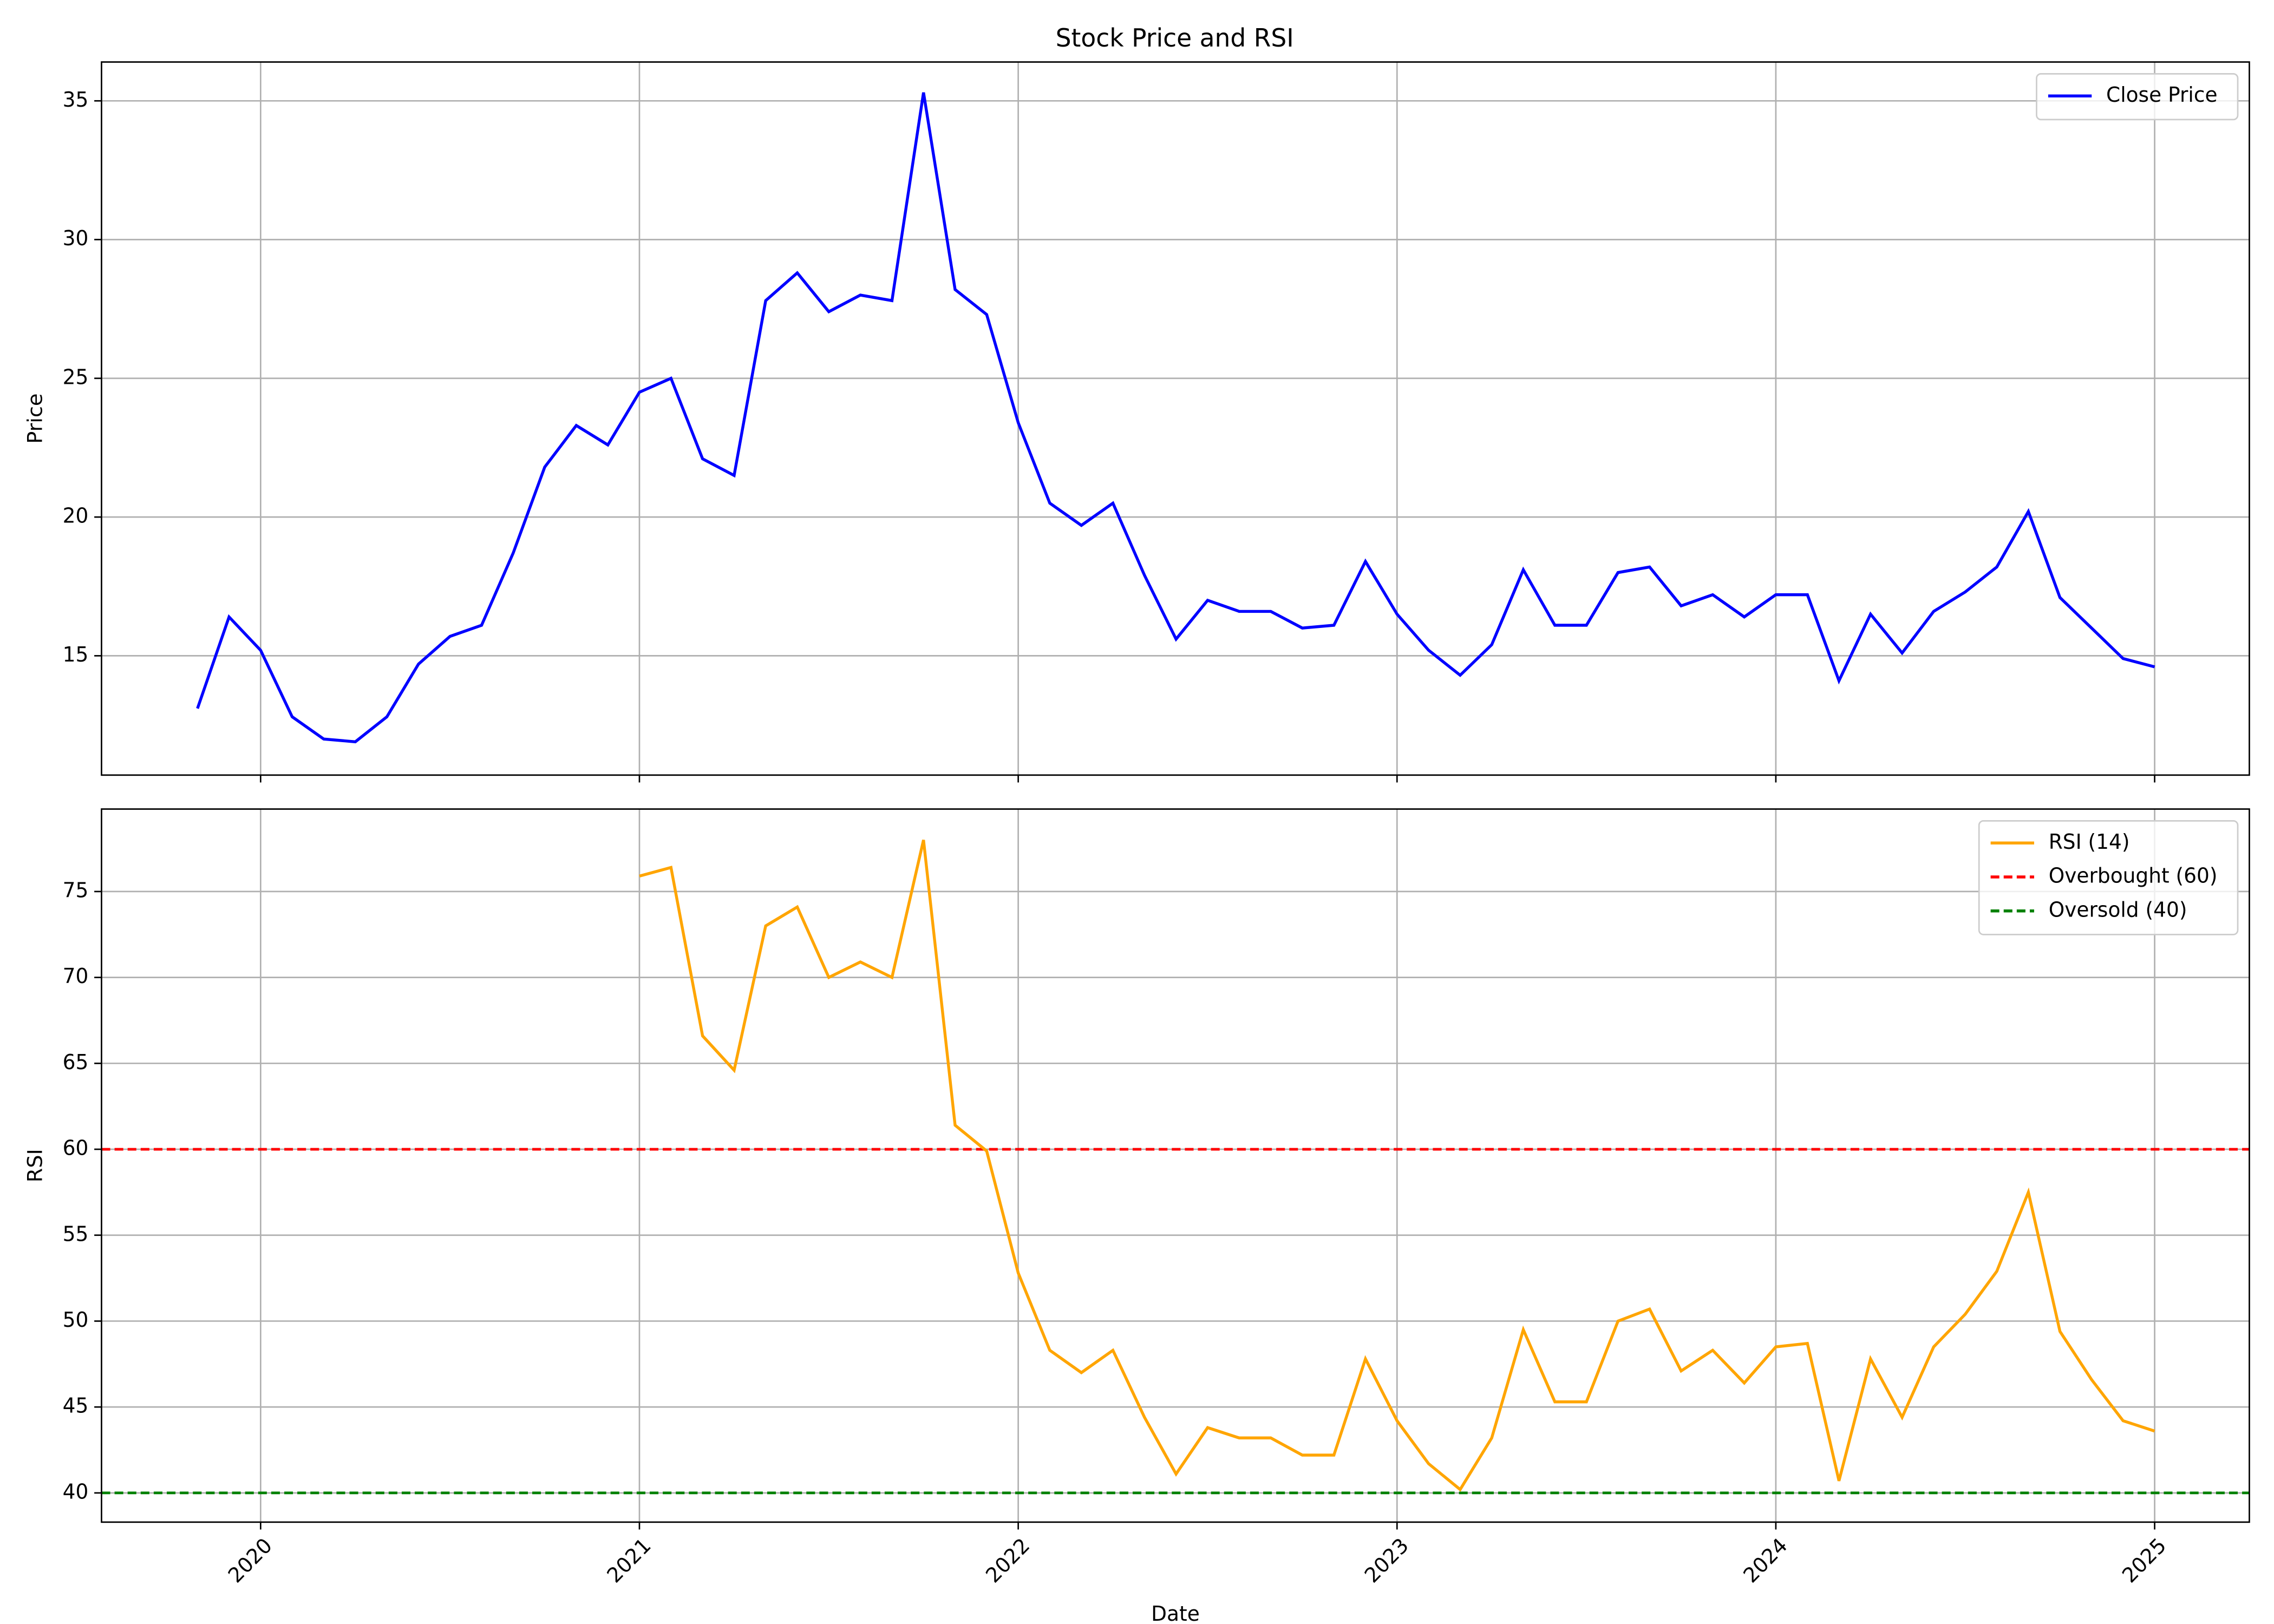  Describe the element at coordinates (35, 1165) in the screenshot. I see `y-axis-label: RSI` at that location.